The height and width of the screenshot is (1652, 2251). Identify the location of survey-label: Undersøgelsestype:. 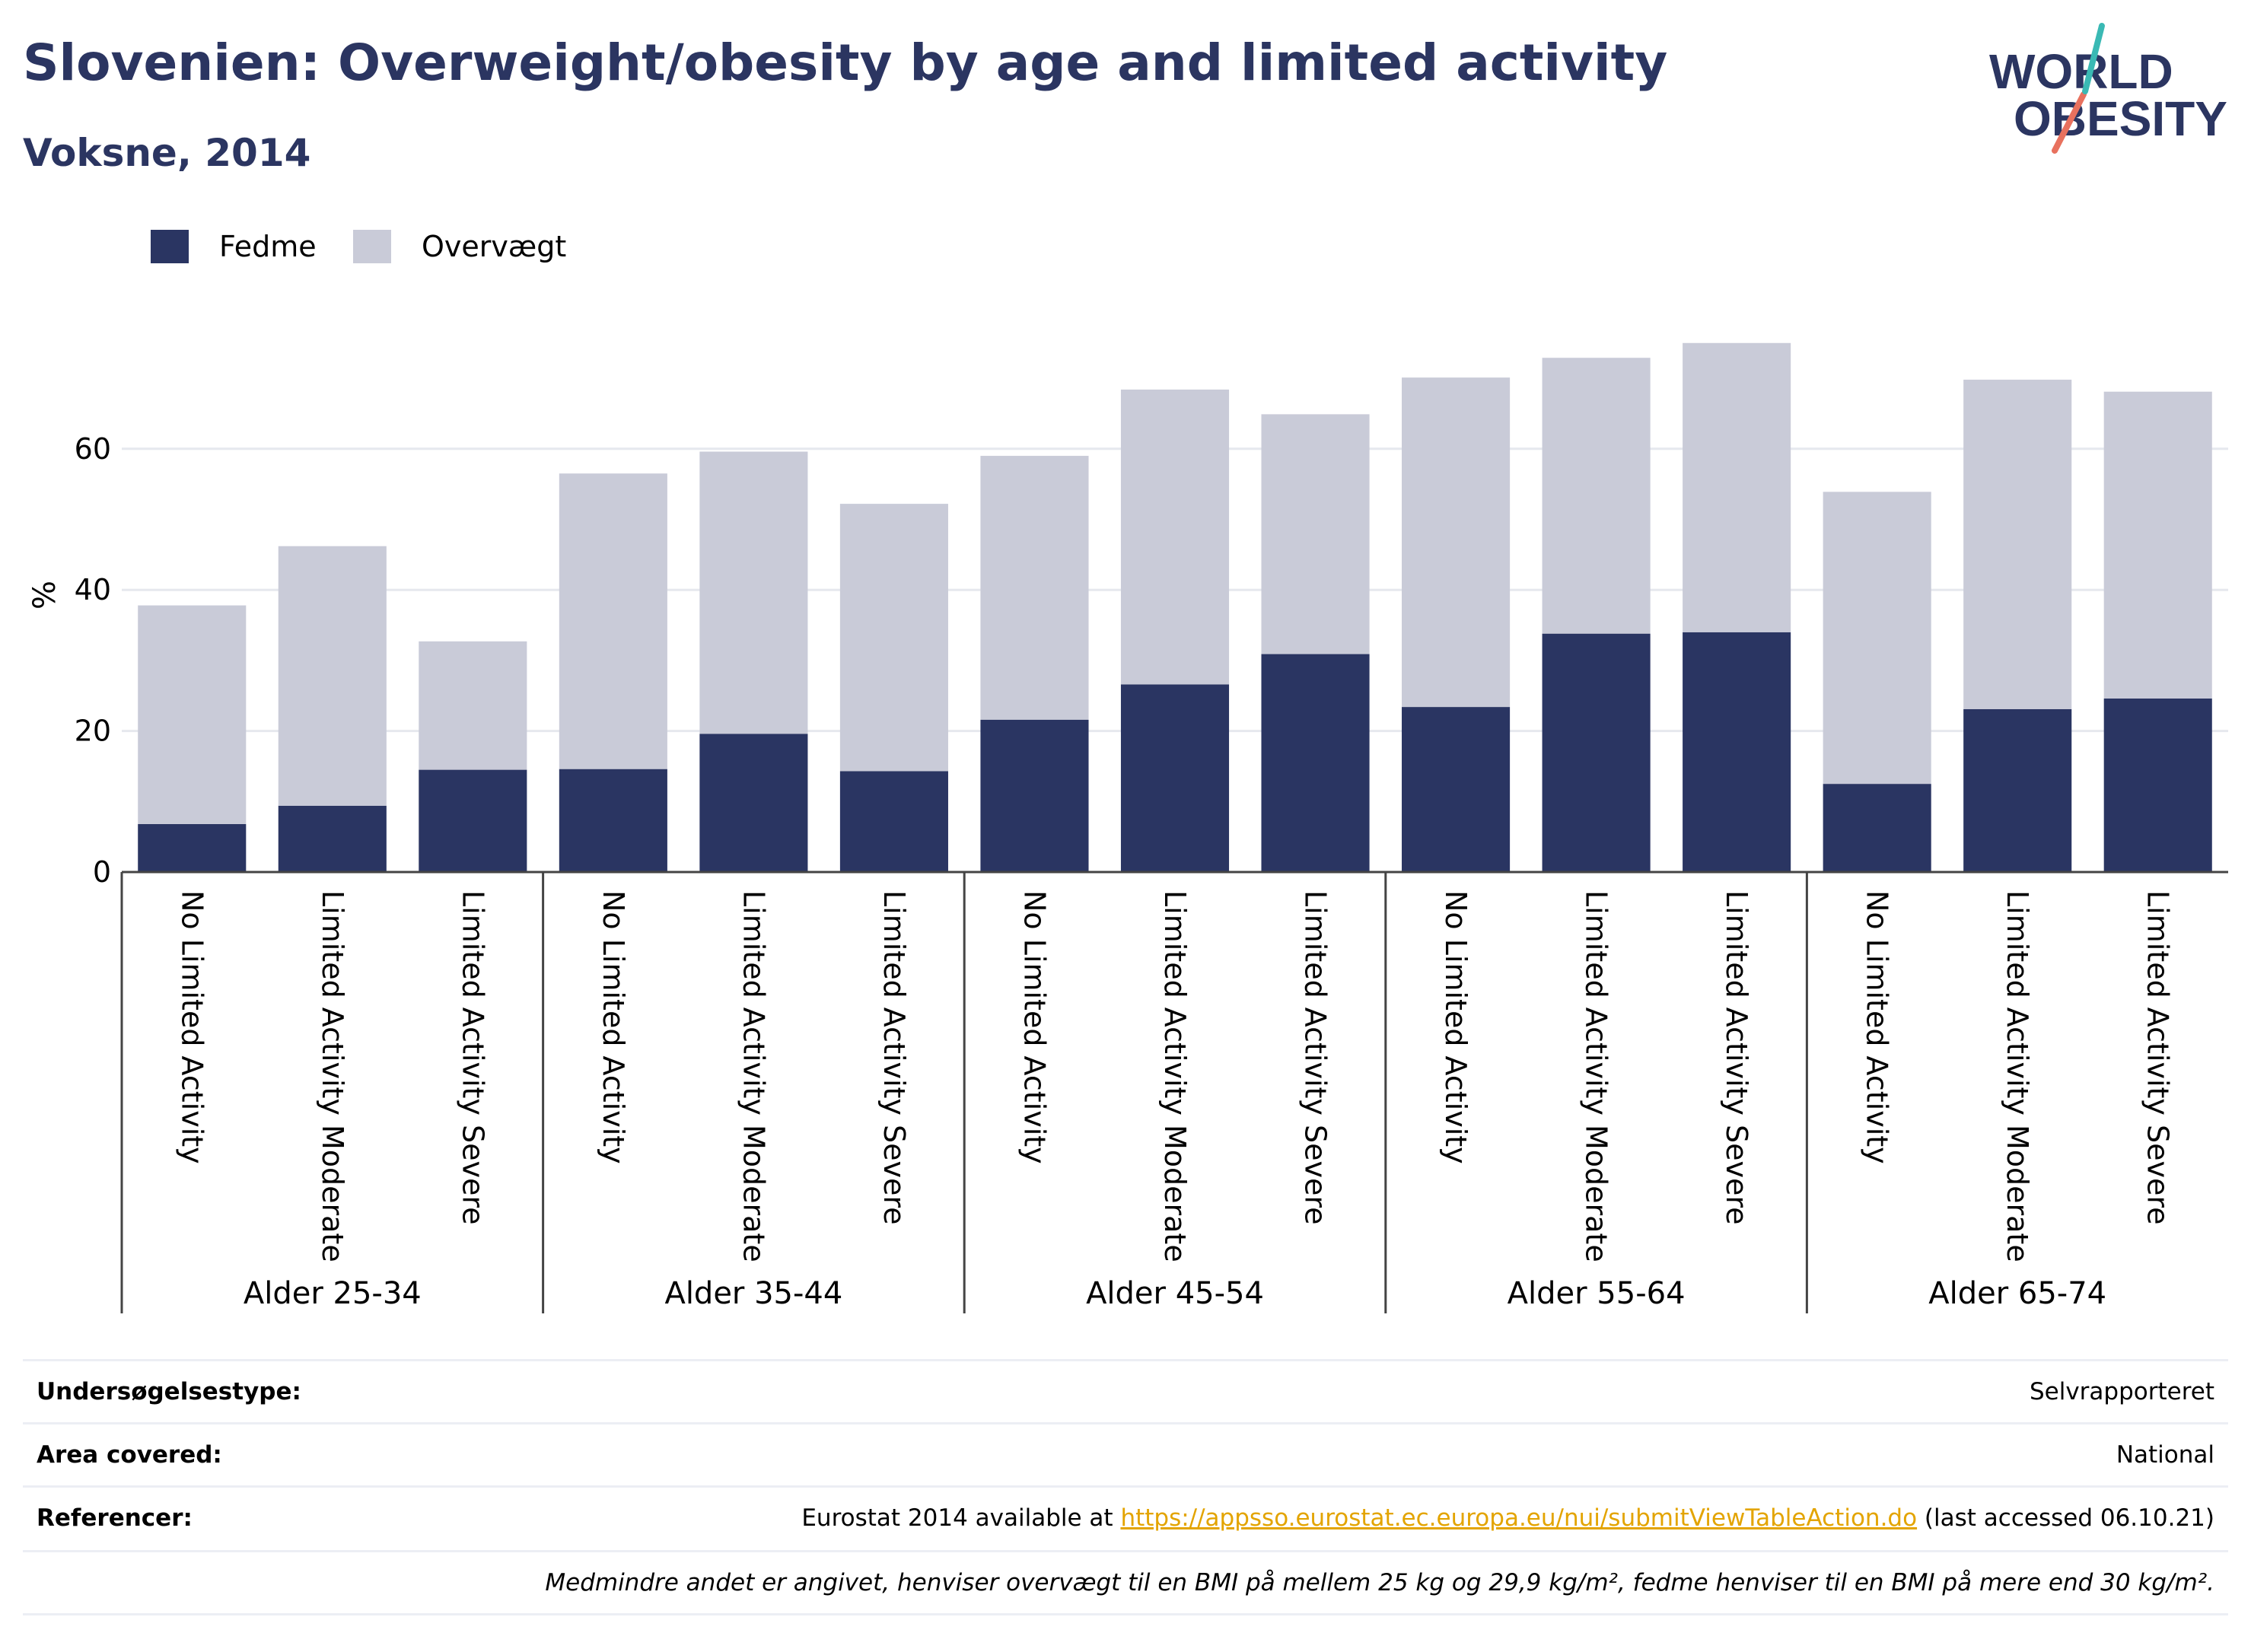
(169, 1391).